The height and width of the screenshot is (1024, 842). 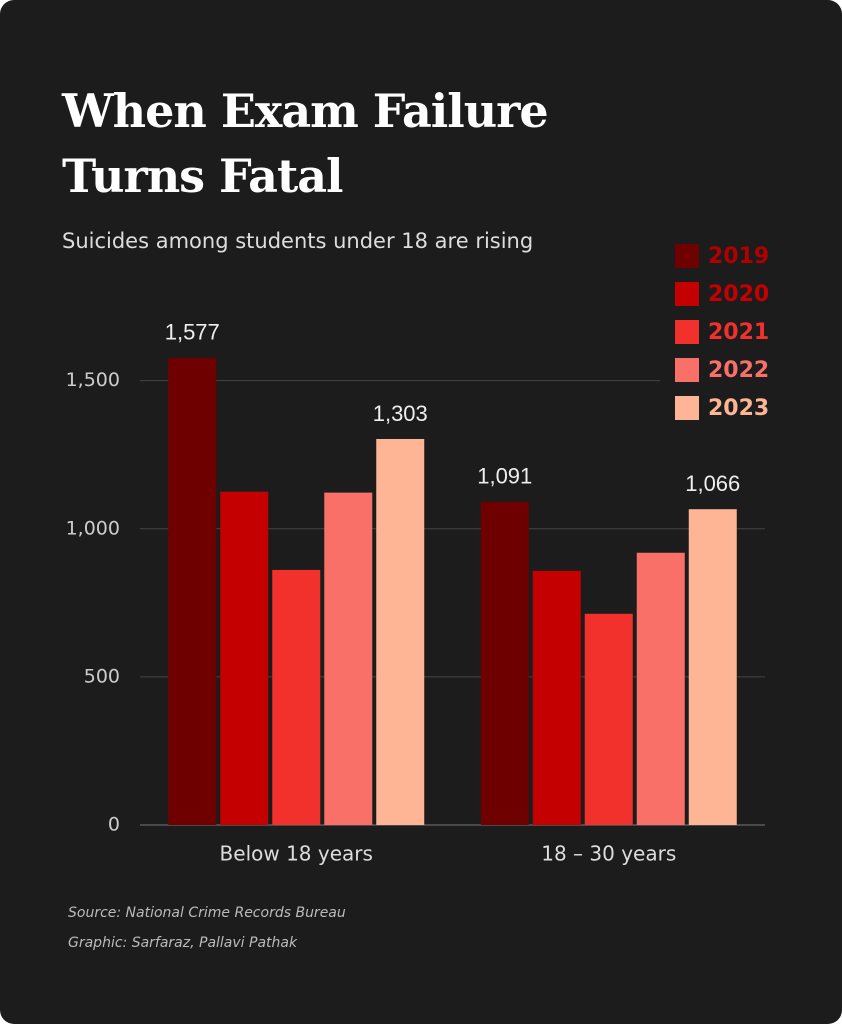 What do you see at coordinates (183, 943) in the screenshot?
I see `credit: Graphic: Sarfaraz, Pallavi Pathak` at bounding box center [183, 943].